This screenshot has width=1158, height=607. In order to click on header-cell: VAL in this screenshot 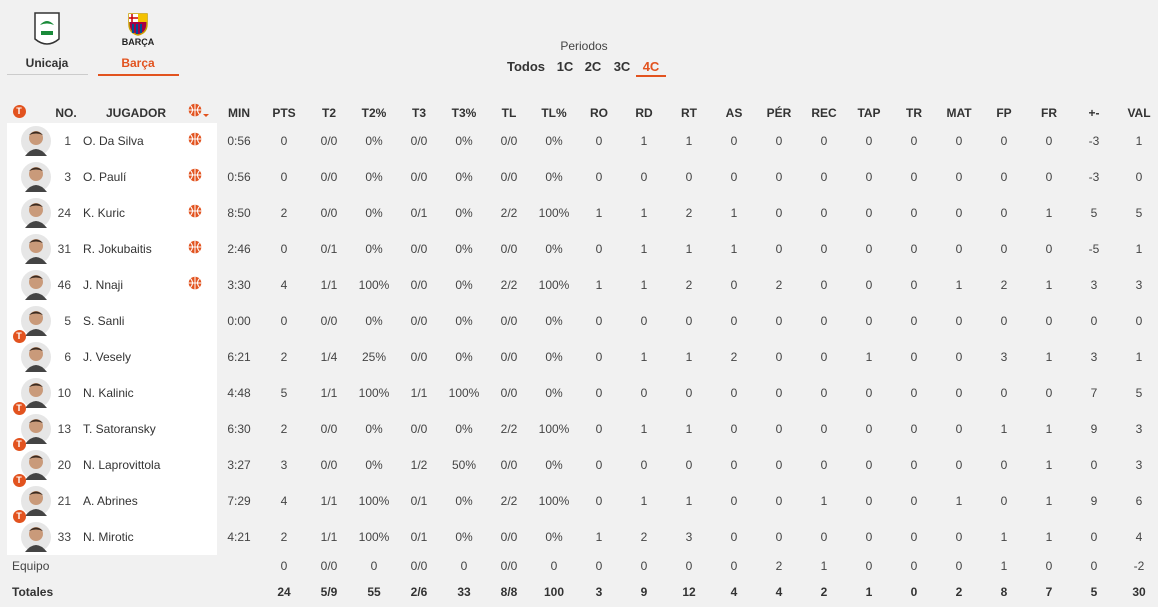, I will do `click(1139, 113)`.